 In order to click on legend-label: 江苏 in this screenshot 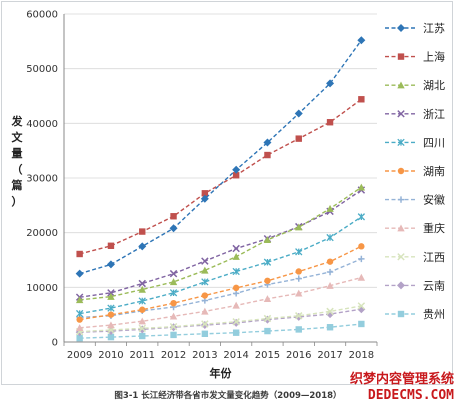, I will do `click(434, 28)`.